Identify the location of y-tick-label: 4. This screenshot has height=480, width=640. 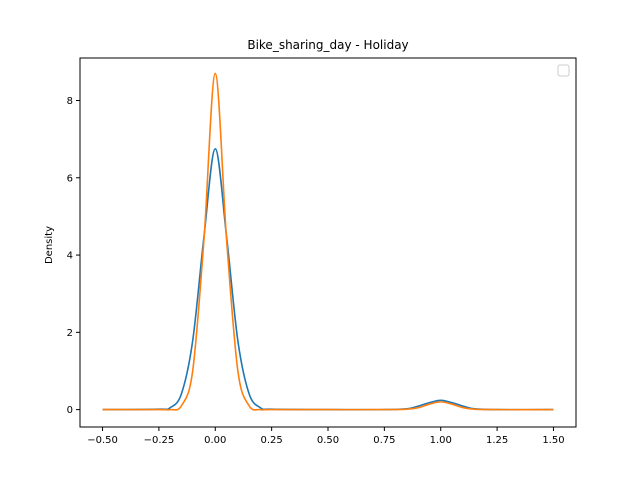
(70, 256).